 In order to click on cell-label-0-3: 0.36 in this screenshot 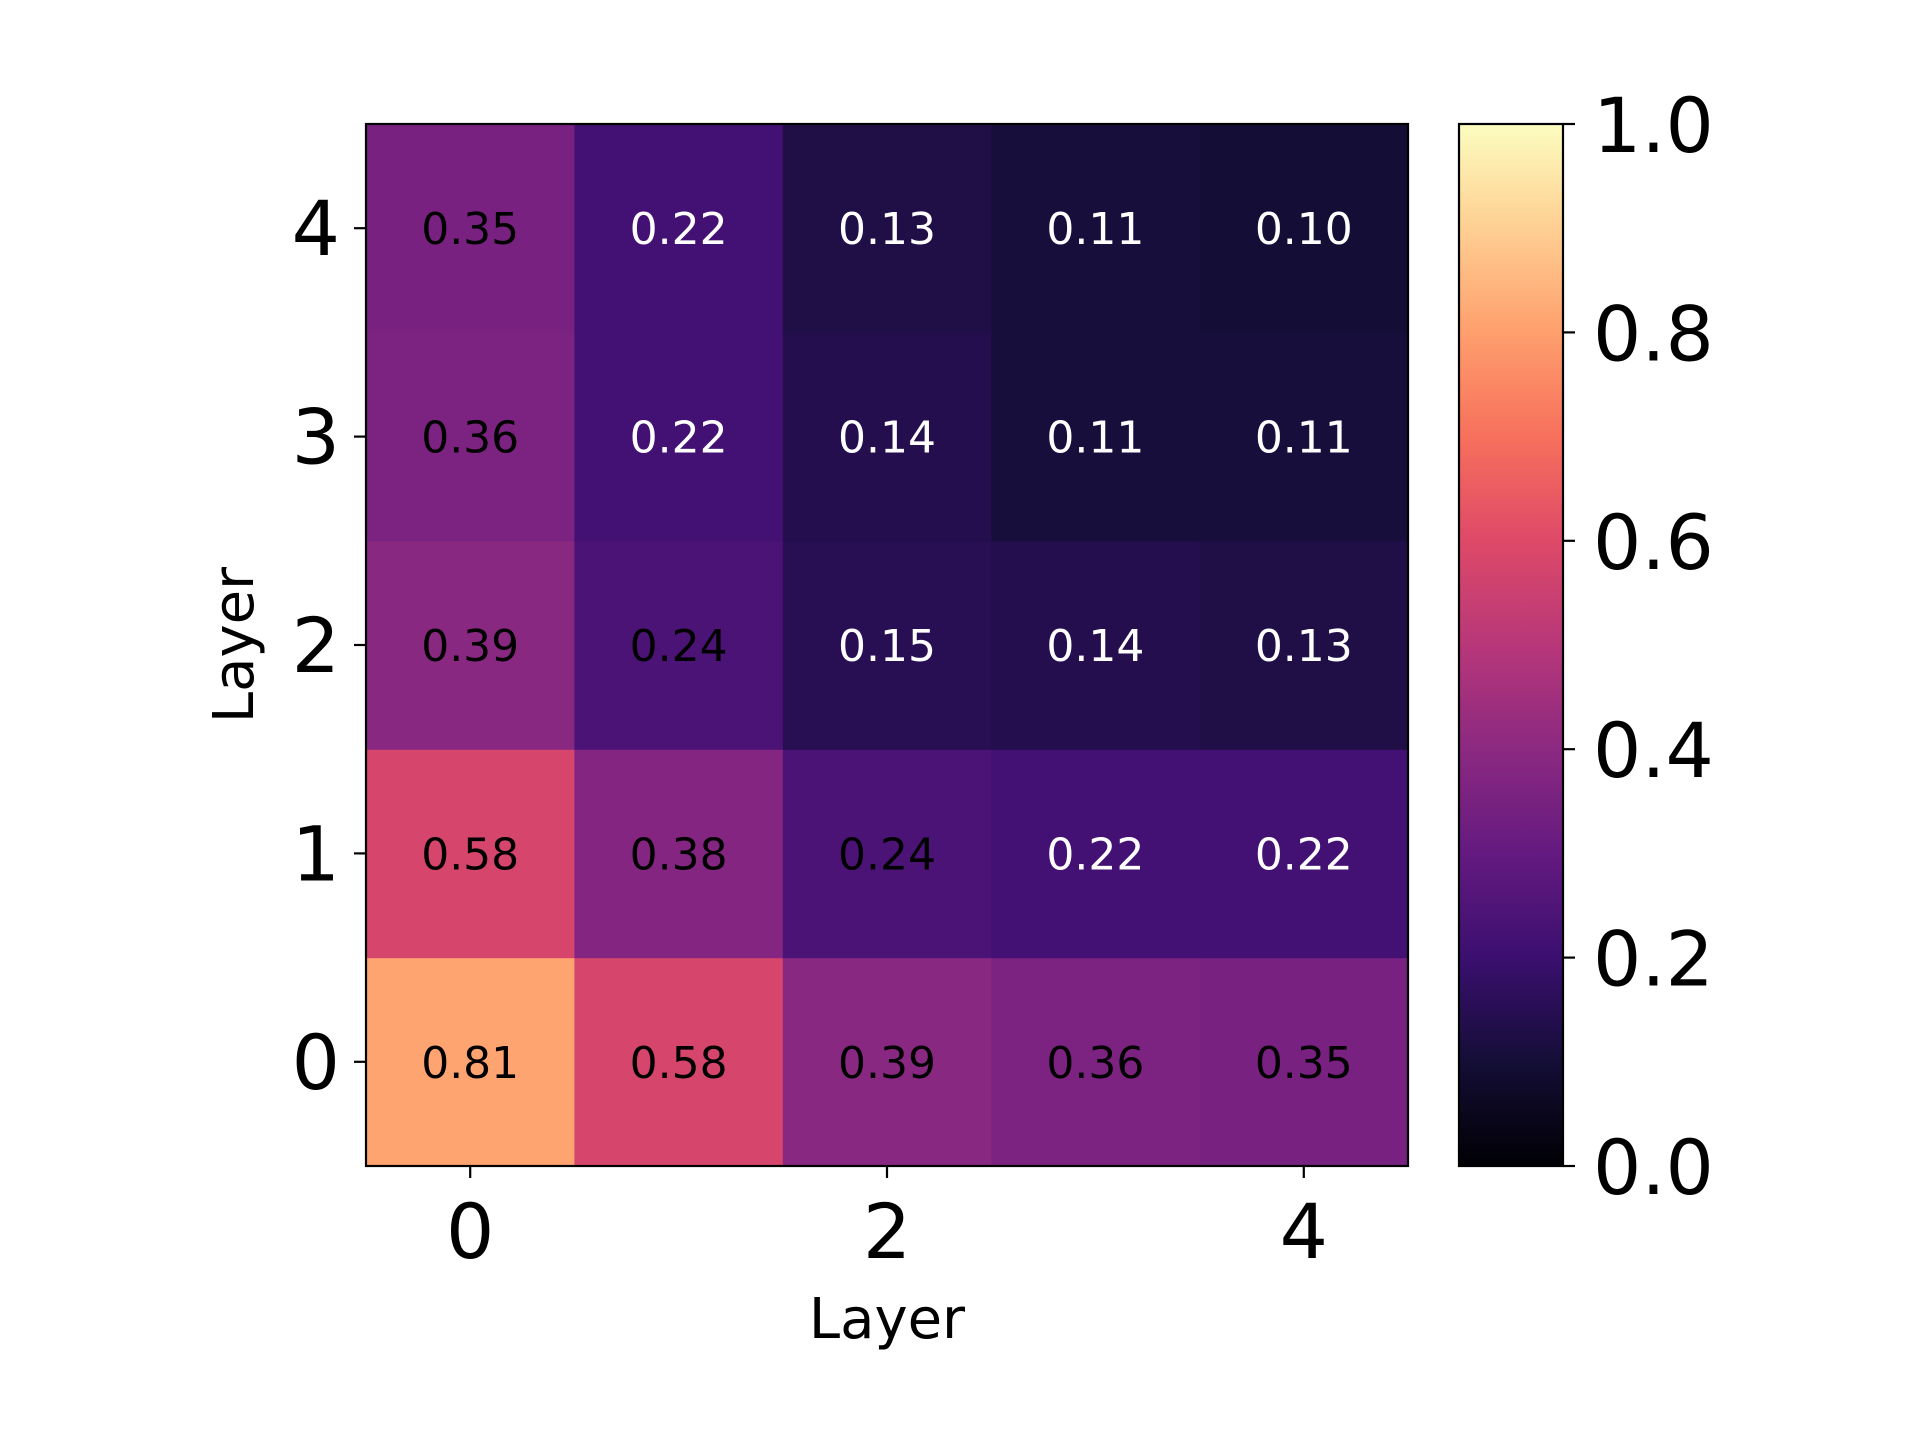, I will do `click(1095, 1063)`.